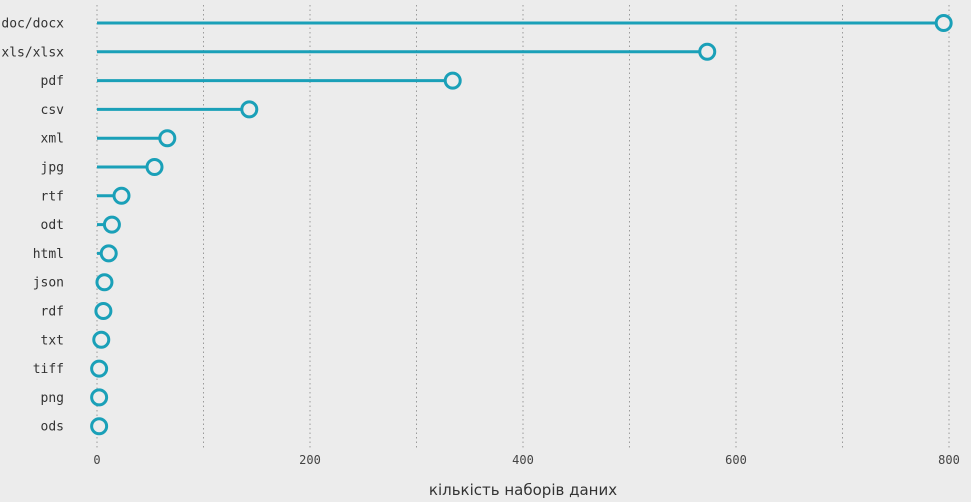 Image resolution: width=971 pixels, height=502 pixels. I want to click on category-label: xls/xlsx, so click(32, 52).